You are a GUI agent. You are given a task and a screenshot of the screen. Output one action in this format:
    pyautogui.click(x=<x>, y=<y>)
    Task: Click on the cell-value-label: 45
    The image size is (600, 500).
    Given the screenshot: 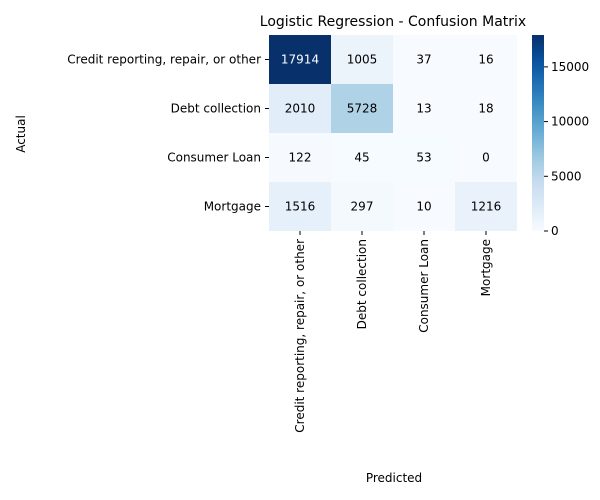 What is the action you would take?
    pyautogui.click(x=361, y=158)
    